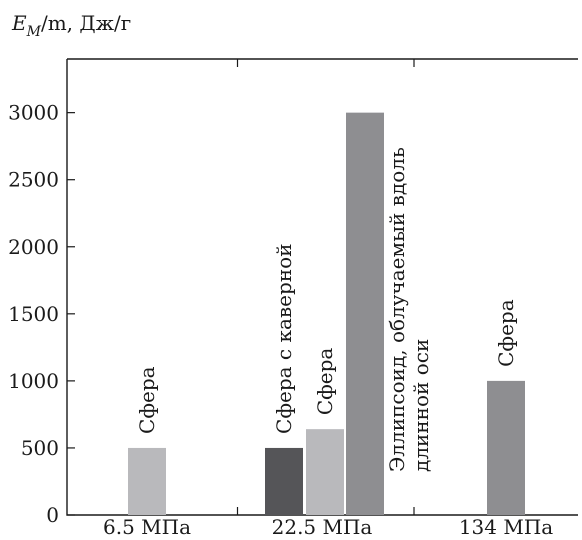  I want to click on x-tick-label: 134 МПа, so click(506, 527).